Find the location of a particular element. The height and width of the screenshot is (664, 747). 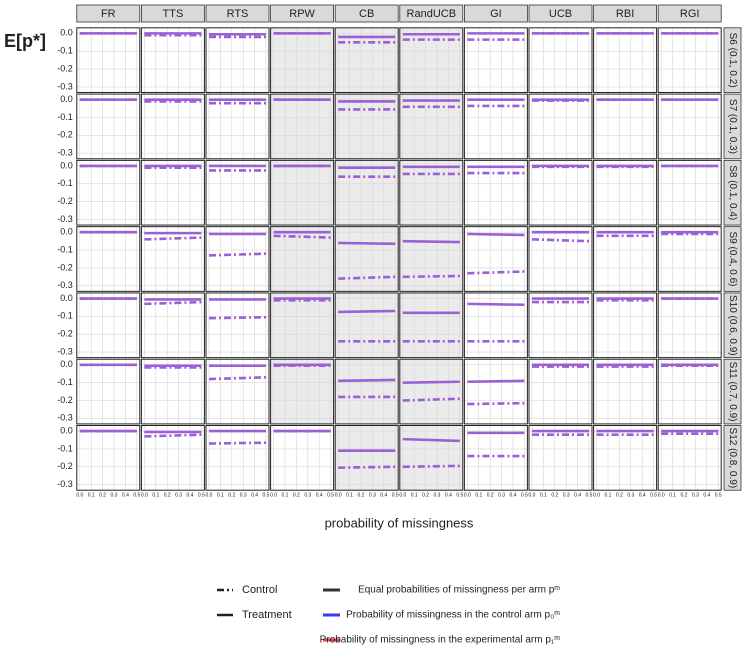

facet-strip-label: RPW is located at coordinates (302, 14).